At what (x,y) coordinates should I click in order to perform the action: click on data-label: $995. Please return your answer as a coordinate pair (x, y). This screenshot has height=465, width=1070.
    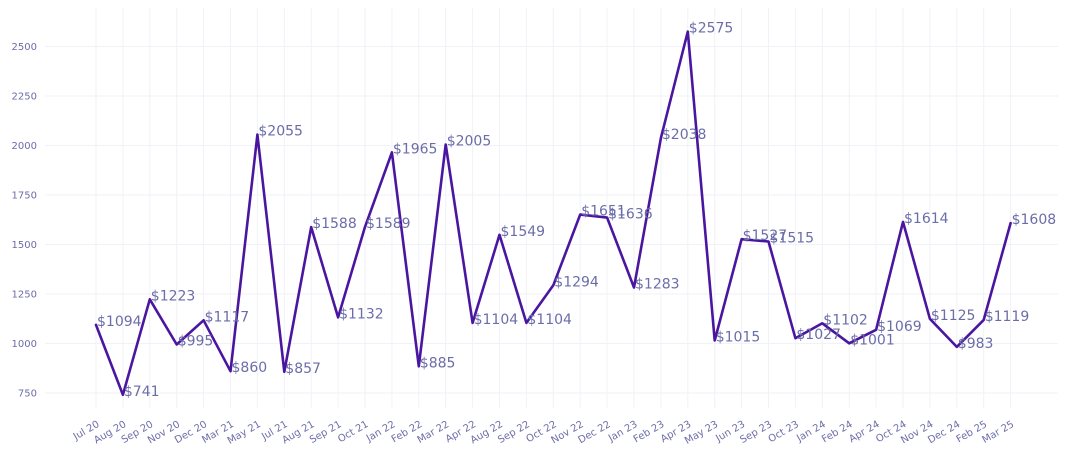
    Looking at the image, I should click on (196, 341).